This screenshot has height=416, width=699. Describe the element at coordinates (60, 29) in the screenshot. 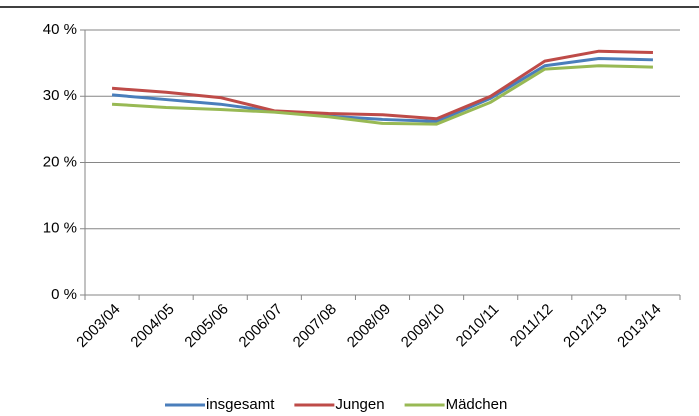

I see `y-tick-label: 40 %` at that location.